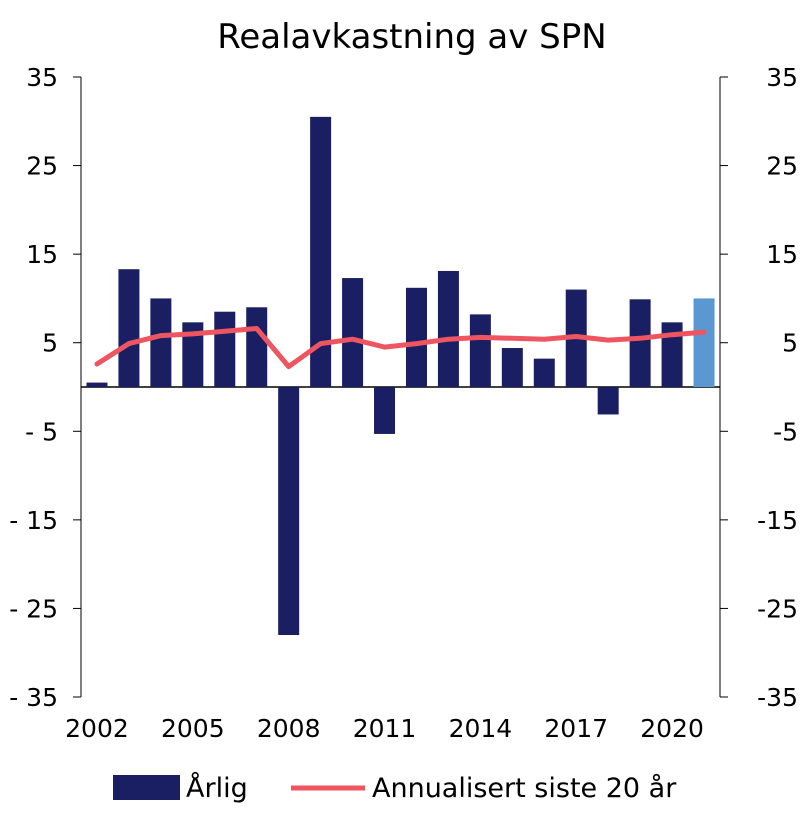 The width and height of the screenshot is (800, 822). What do you see at coordinates (672, 354) in the screenshot?
I see `bar-2020` at bounding box center [672, 354].